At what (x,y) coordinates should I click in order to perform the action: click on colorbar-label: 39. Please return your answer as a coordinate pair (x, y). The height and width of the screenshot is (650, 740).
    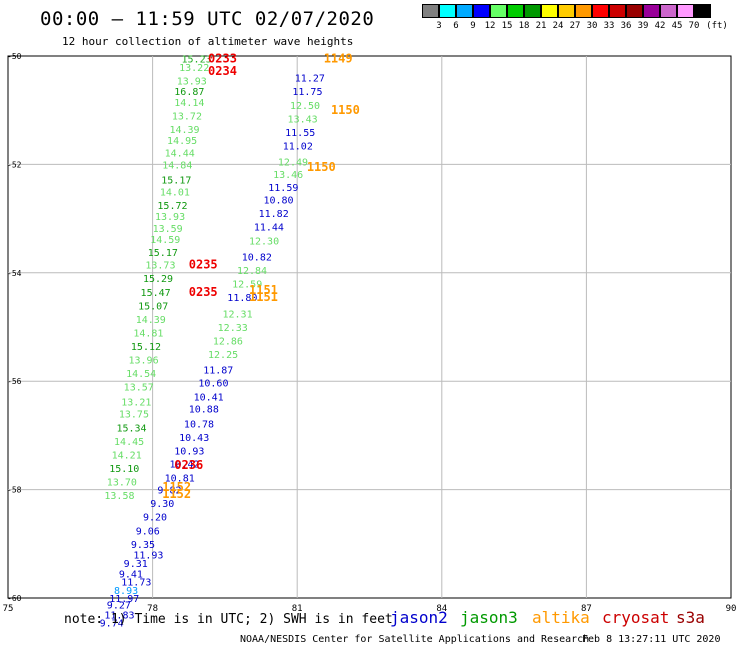
    Looking at the image, I should click on (643, 26).